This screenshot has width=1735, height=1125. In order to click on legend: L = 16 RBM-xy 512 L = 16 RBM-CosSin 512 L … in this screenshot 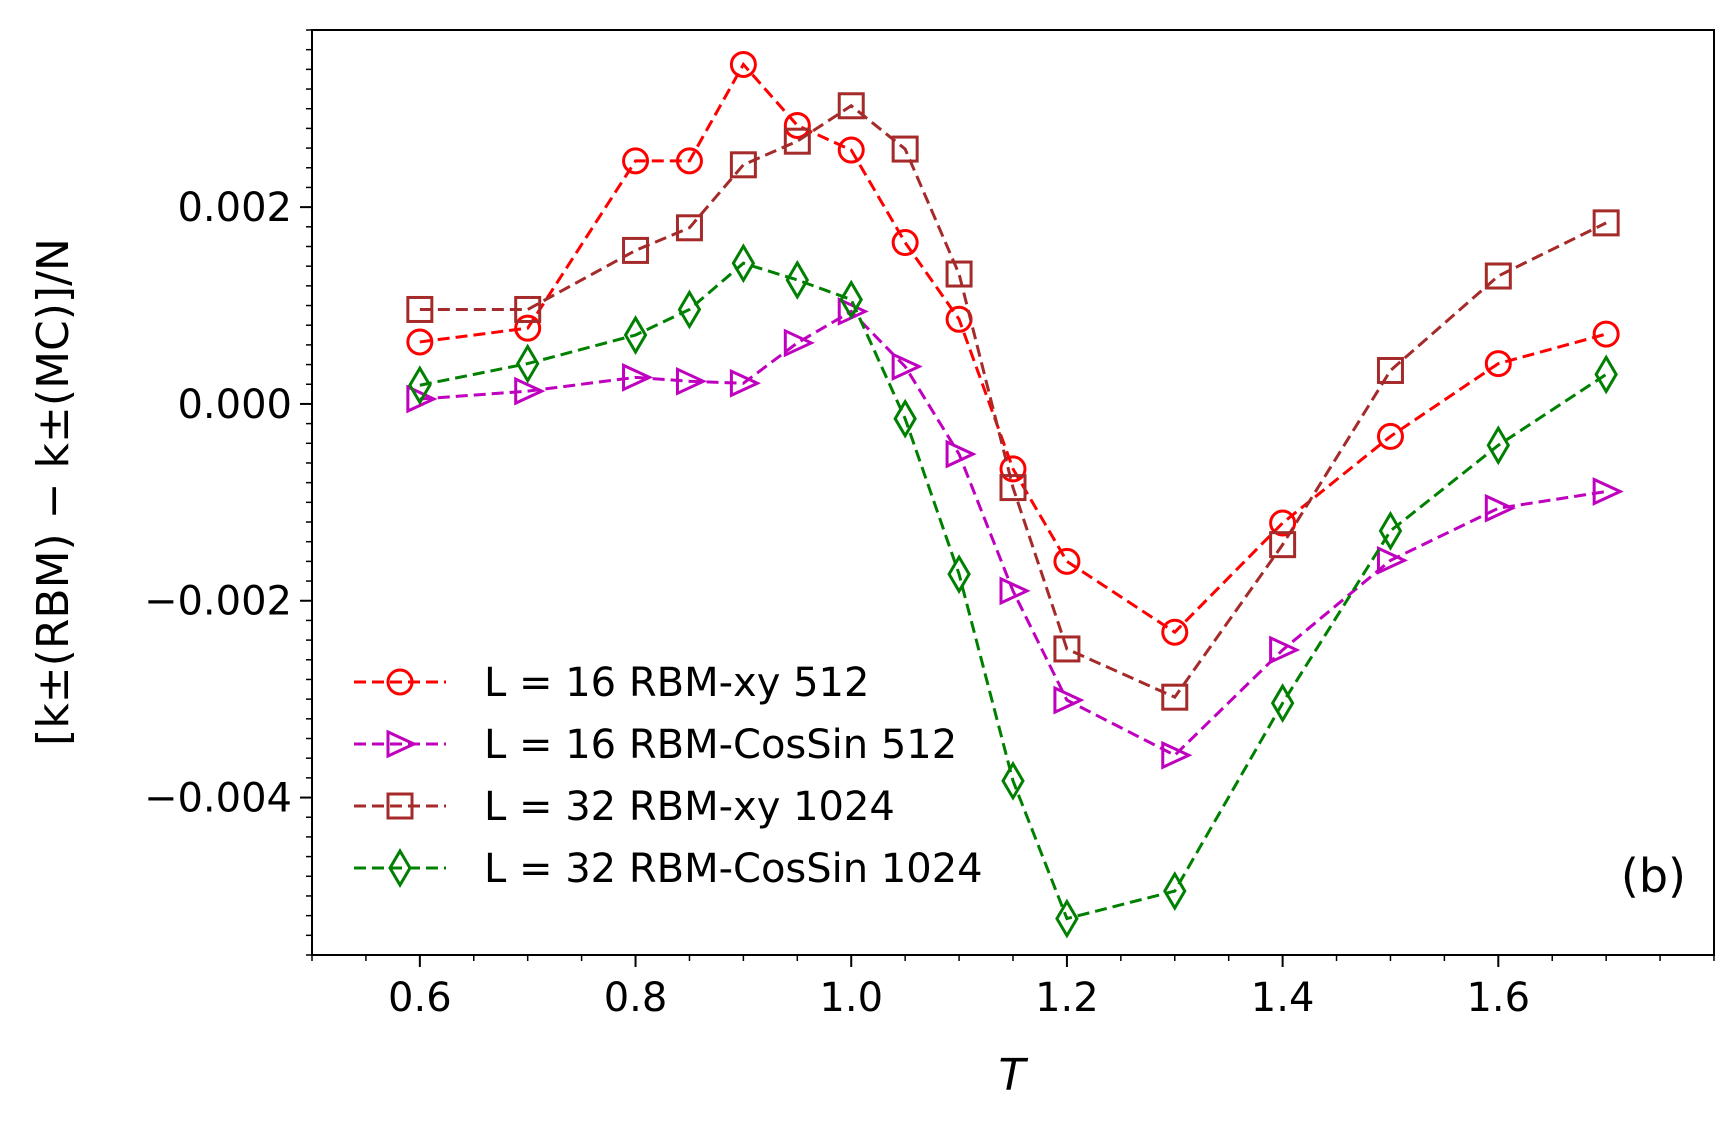, I will do `click(668, 776)`.